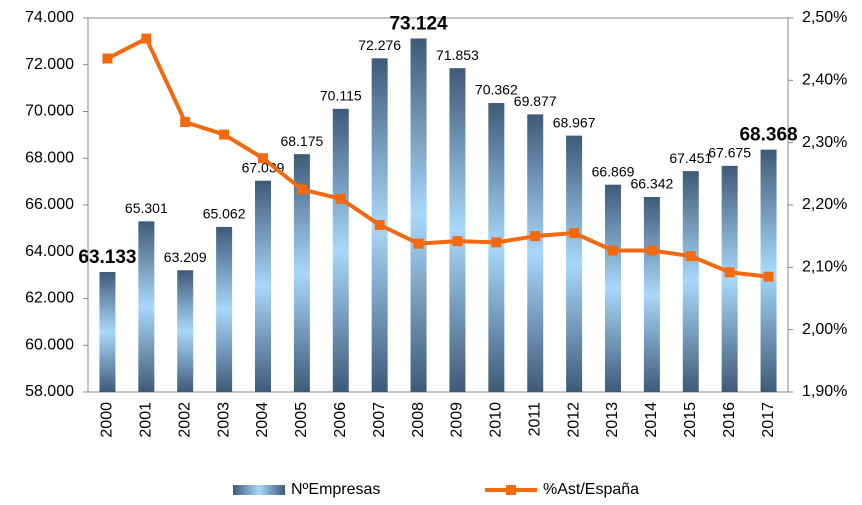  What do you see at coordinates (613, 171) in the screenshot?
I see `data-label: 66.869` at bounding box center [613, 171].